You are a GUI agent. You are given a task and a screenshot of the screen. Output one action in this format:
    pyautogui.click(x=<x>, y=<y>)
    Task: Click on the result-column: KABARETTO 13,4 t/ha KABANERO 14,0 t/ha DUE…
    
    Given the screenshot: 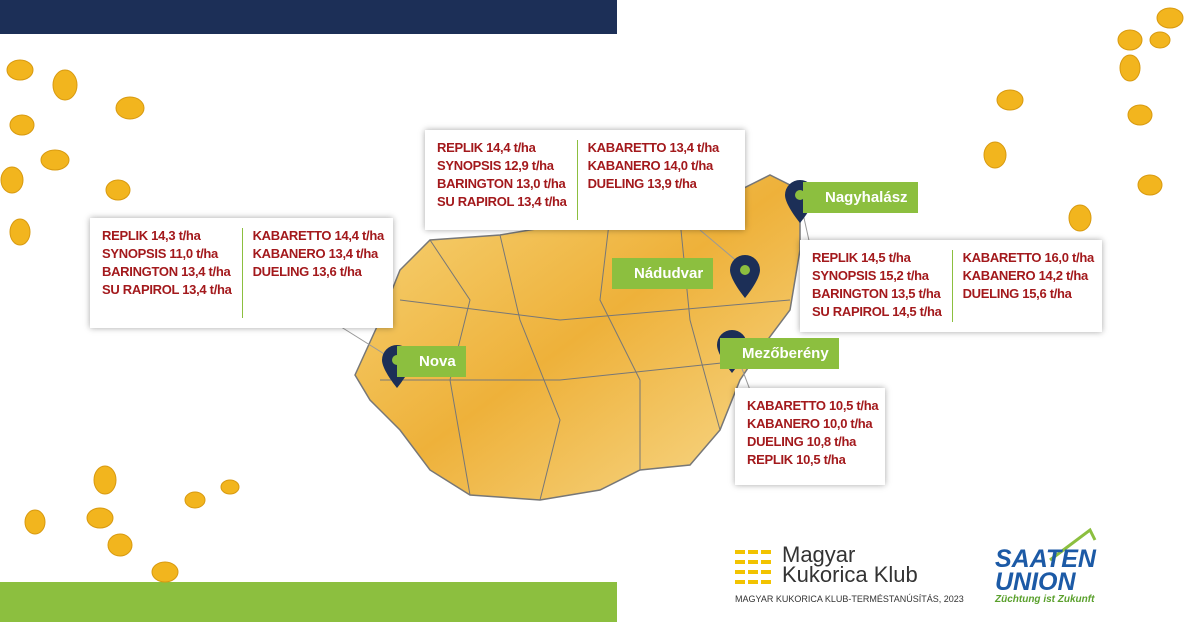 What is the action you would take?
    pyautogui.click(x=652, y=180)
    